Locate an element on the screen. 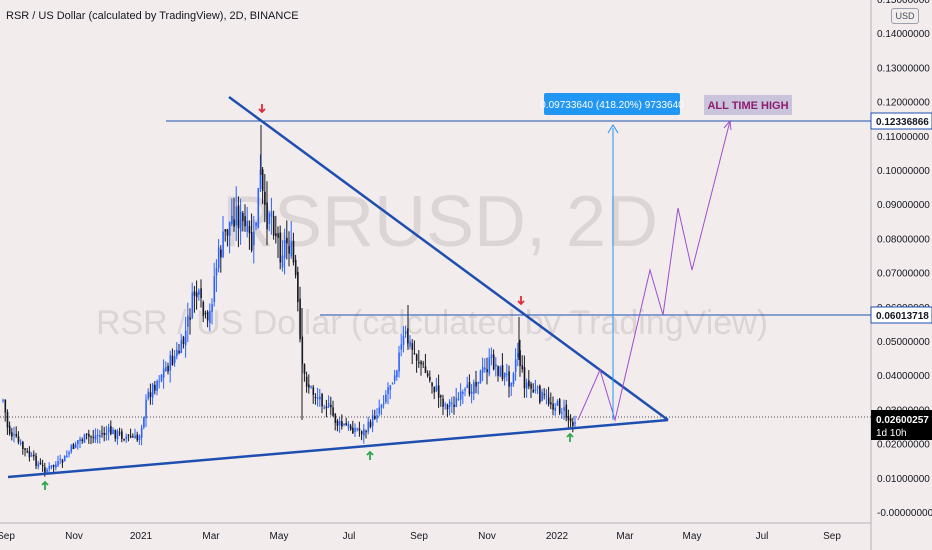  y-tick-label: 0.09000000 is located at coordinates (903, 205).